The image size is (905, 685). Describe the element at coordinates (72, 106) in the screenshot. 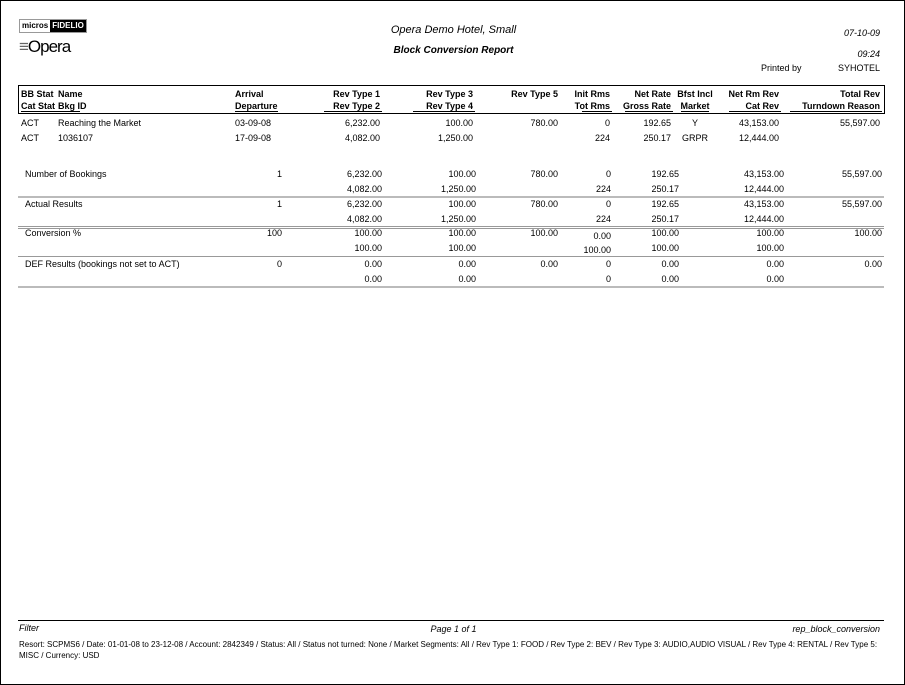

I see `column-header-row2: Bkg ID` at that location.